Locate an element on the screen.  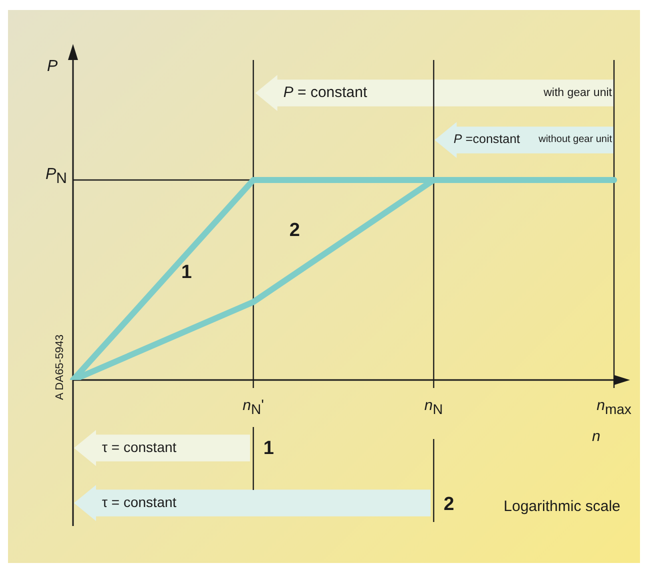
text: 2 is located at coordinates (449, 505).